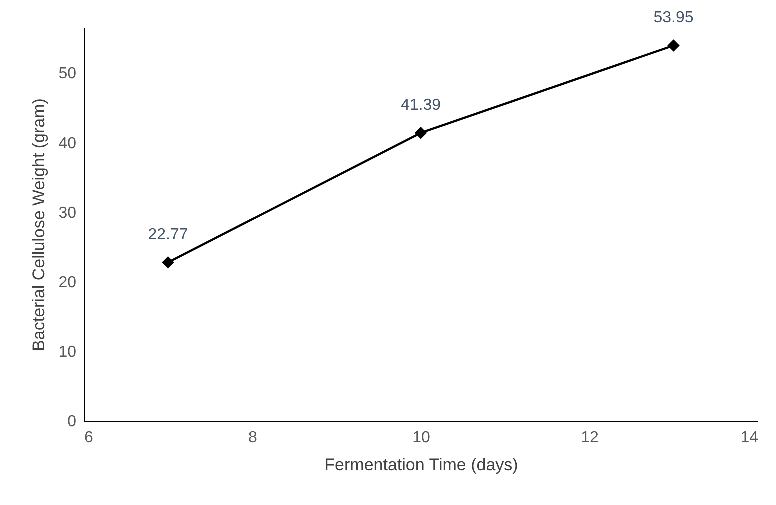  What do you see at coordinates (67, 283) in the screenshot?
I see `y-tick-label: 20` at bounding box center [67, 283].